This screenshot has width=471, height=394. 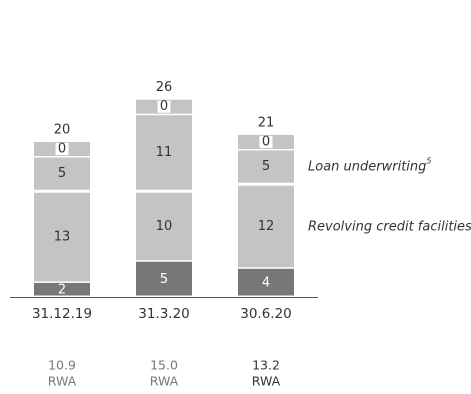 What do you see at coordinates (62, 365) in the screenshot?
I see `rwa-value-0: 10.9` at bounding box center [62, 365].